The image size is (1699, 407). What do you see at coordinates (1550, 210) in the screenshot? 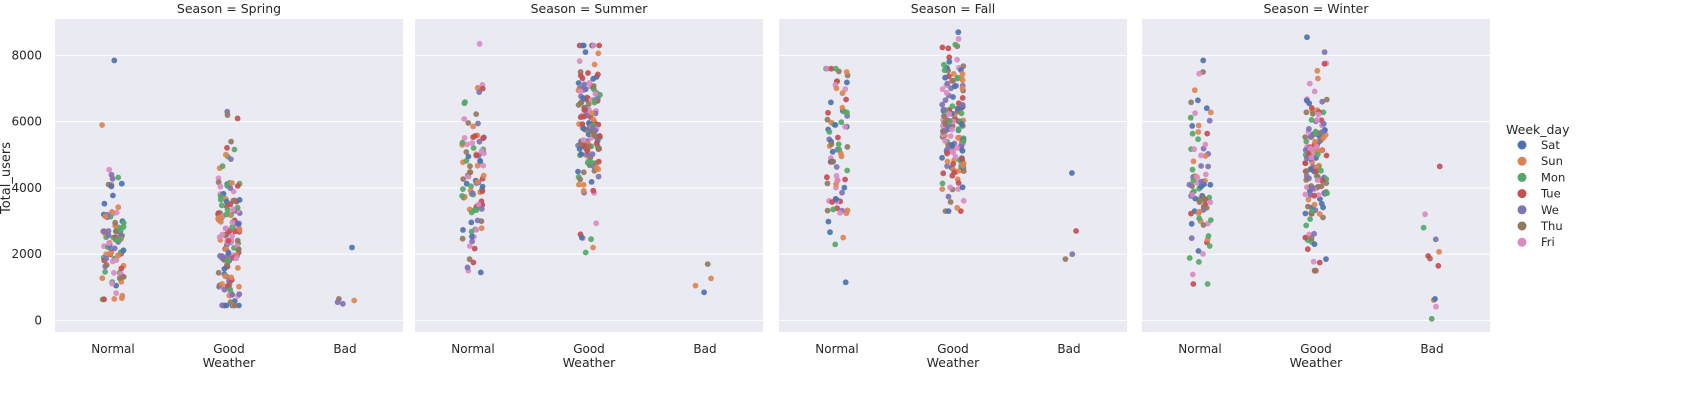
I see `legend-label: We` at bounding box center [1550, 210].